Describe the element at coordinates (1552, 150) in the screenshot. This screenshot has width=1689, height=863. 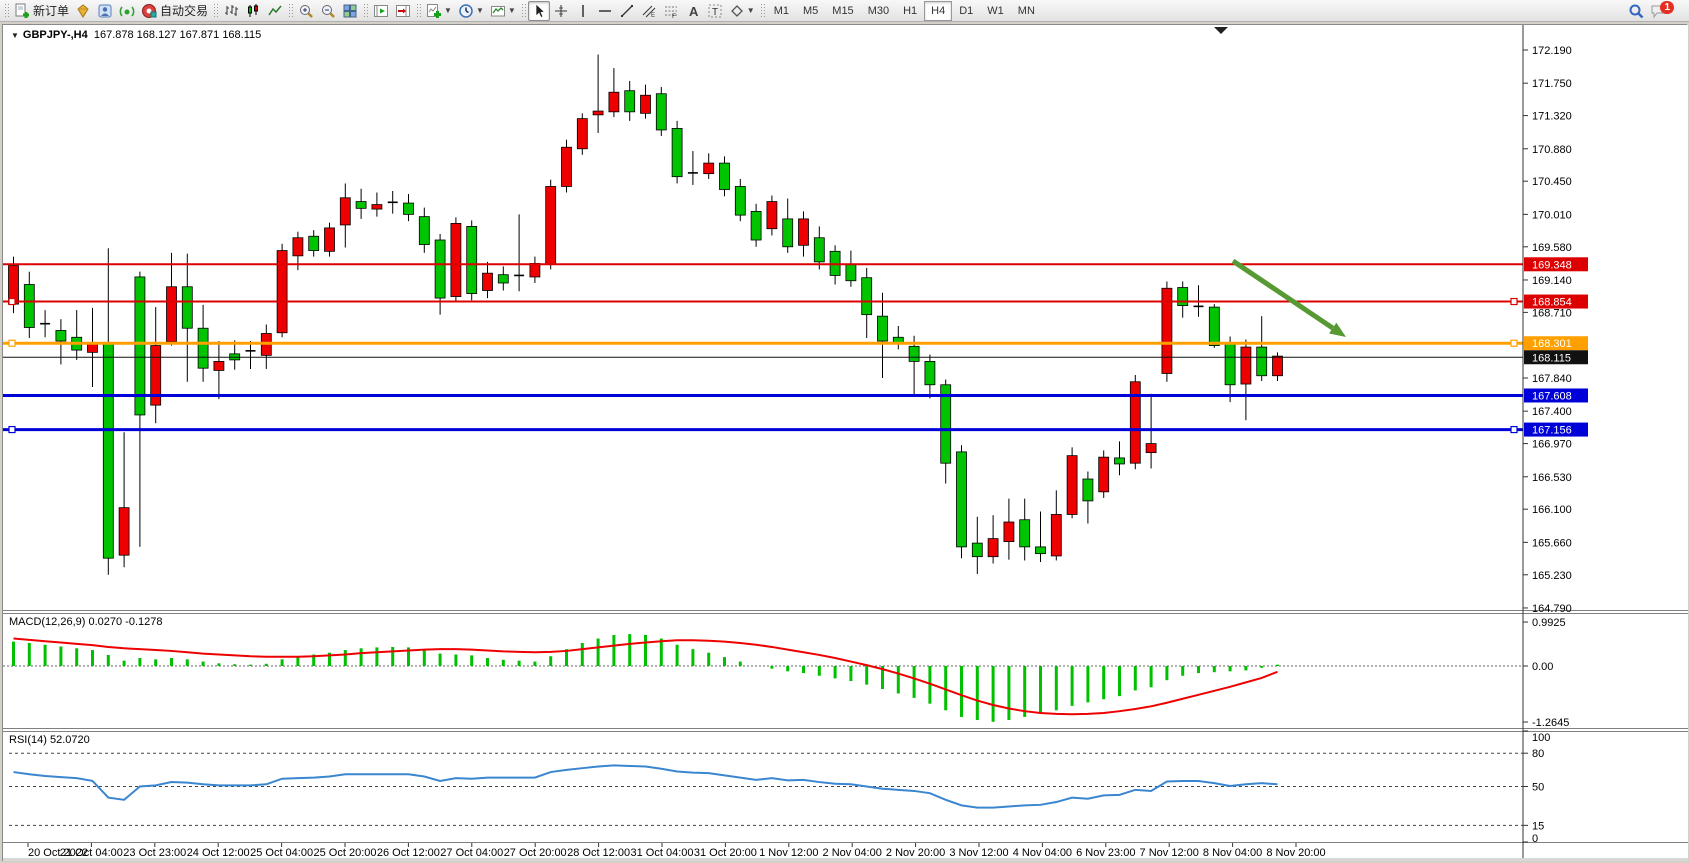
I see `price-tick-label: 170.880` at that location.